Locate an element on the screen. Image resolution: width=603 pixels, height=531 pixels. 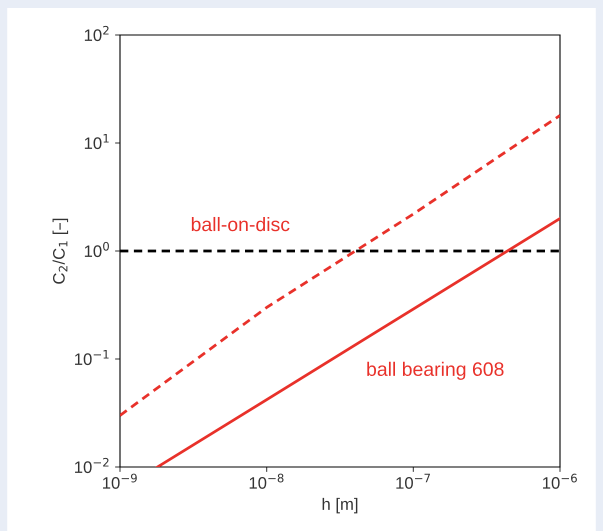
y-tick-label: 10$^{0}$ is located at coordinates (96, 250).